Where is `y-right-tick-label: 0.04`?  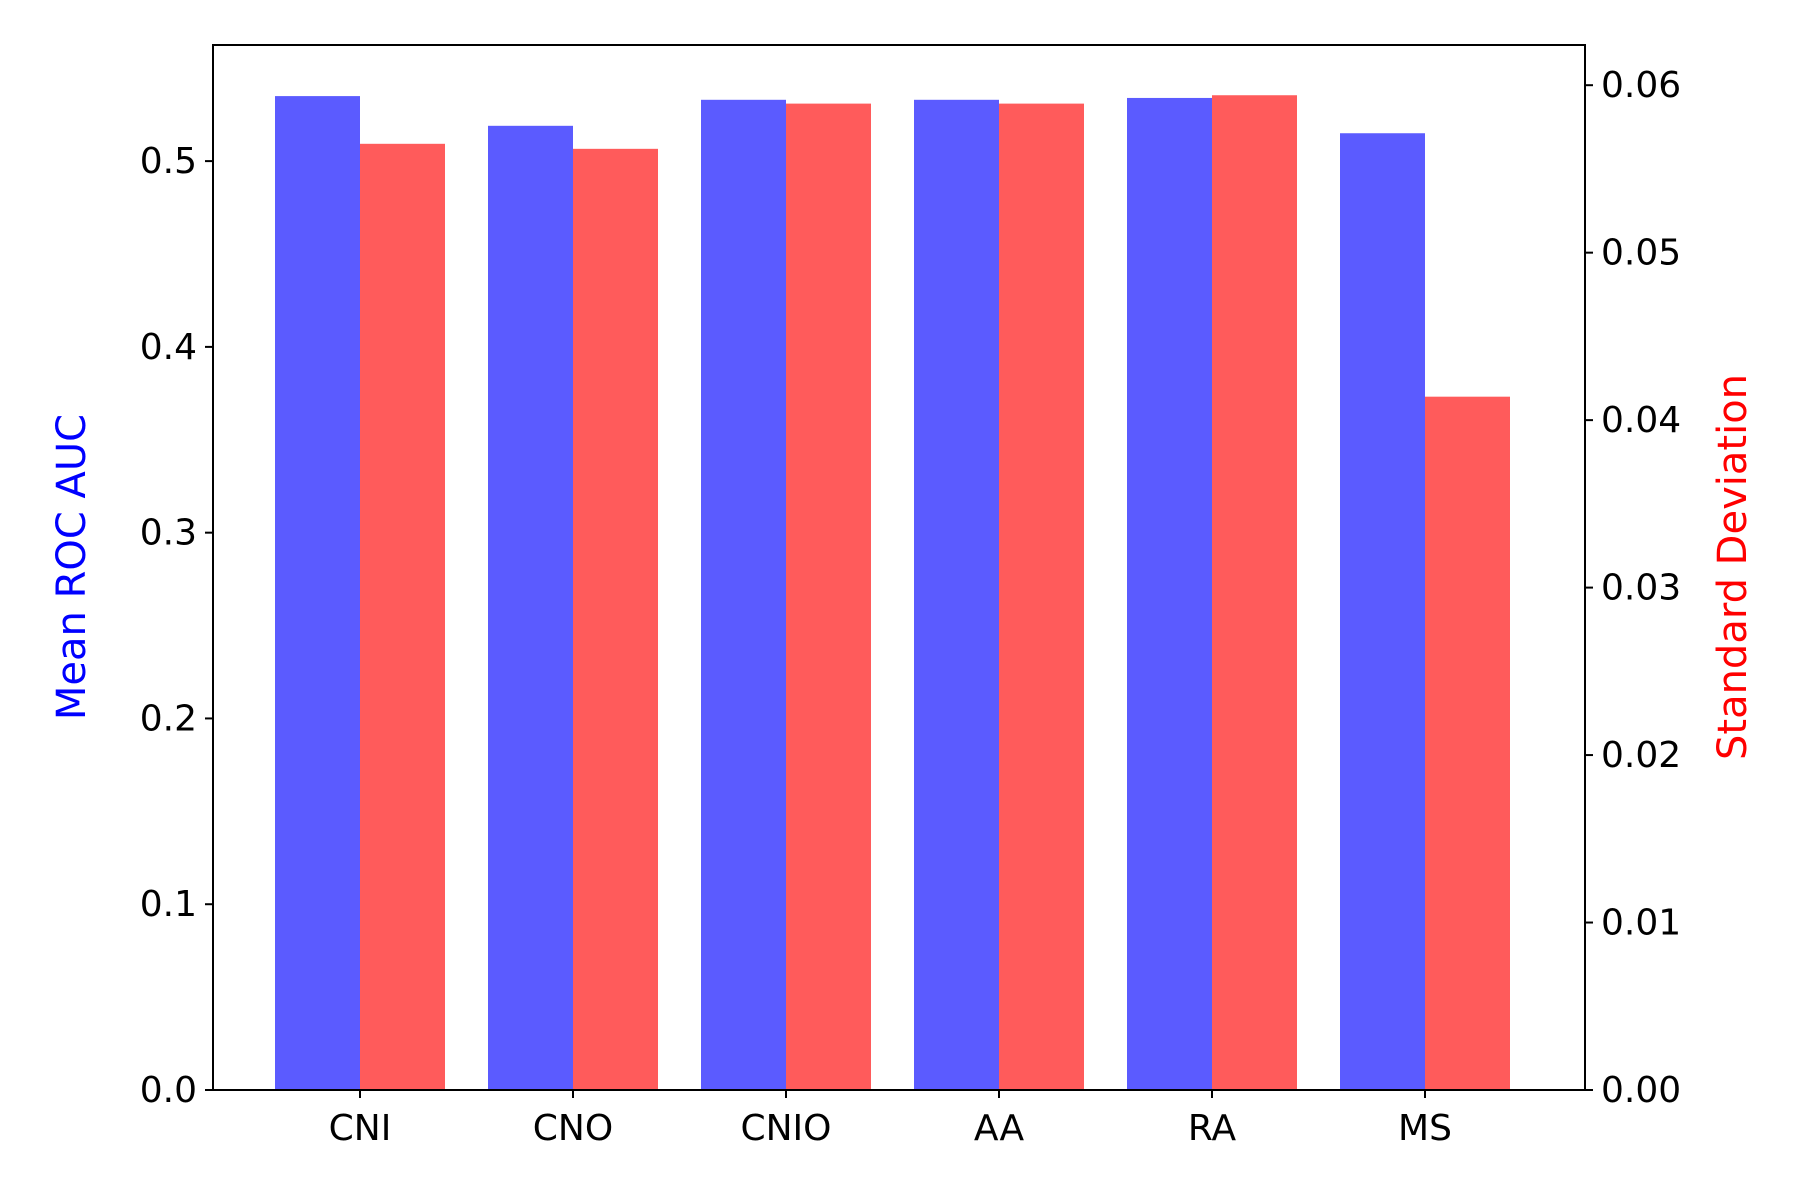 y-right-tick-label: 0.04 is located at coordinates (1641, 420).